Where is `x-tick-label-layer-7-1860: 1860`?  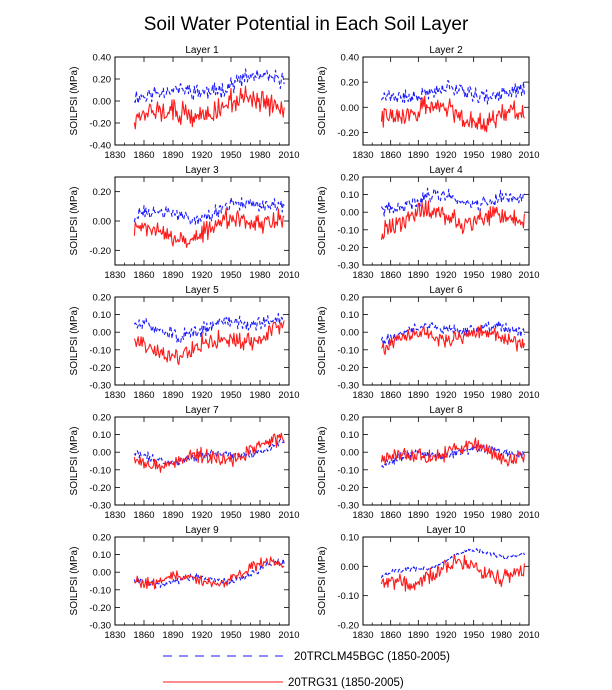 x-tick-label-layer-7-1860: 1860 is located at coordinates (143, 515).